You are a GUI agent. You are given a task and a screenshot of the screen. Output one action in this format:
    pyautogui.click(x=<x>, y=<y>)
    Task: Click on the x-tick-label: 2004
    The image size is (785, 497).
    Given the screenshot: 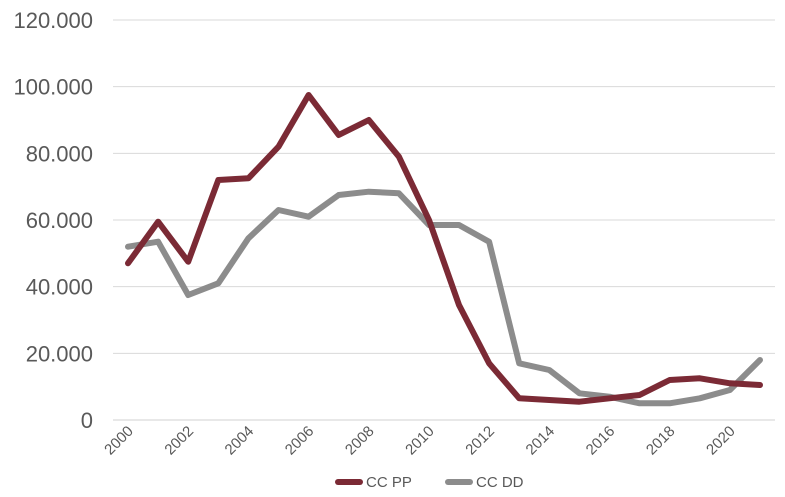 What is the action you would take?
    pyautogui.click(x=240, y=441)
    